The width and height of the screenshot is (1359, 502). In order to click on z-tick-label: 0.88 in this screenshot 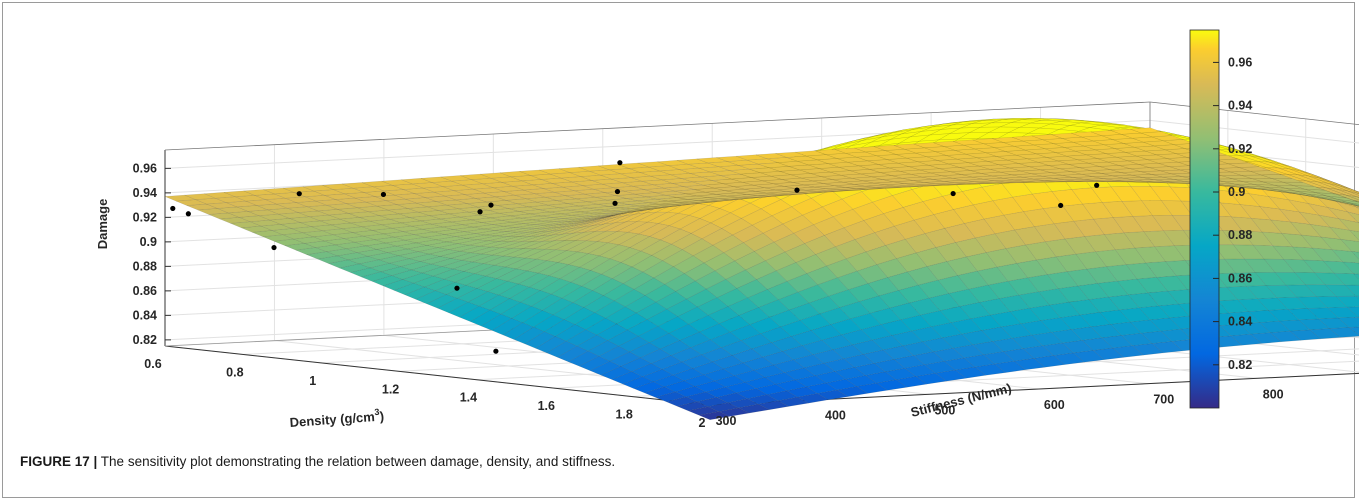, I will do `click(145, 266)`.